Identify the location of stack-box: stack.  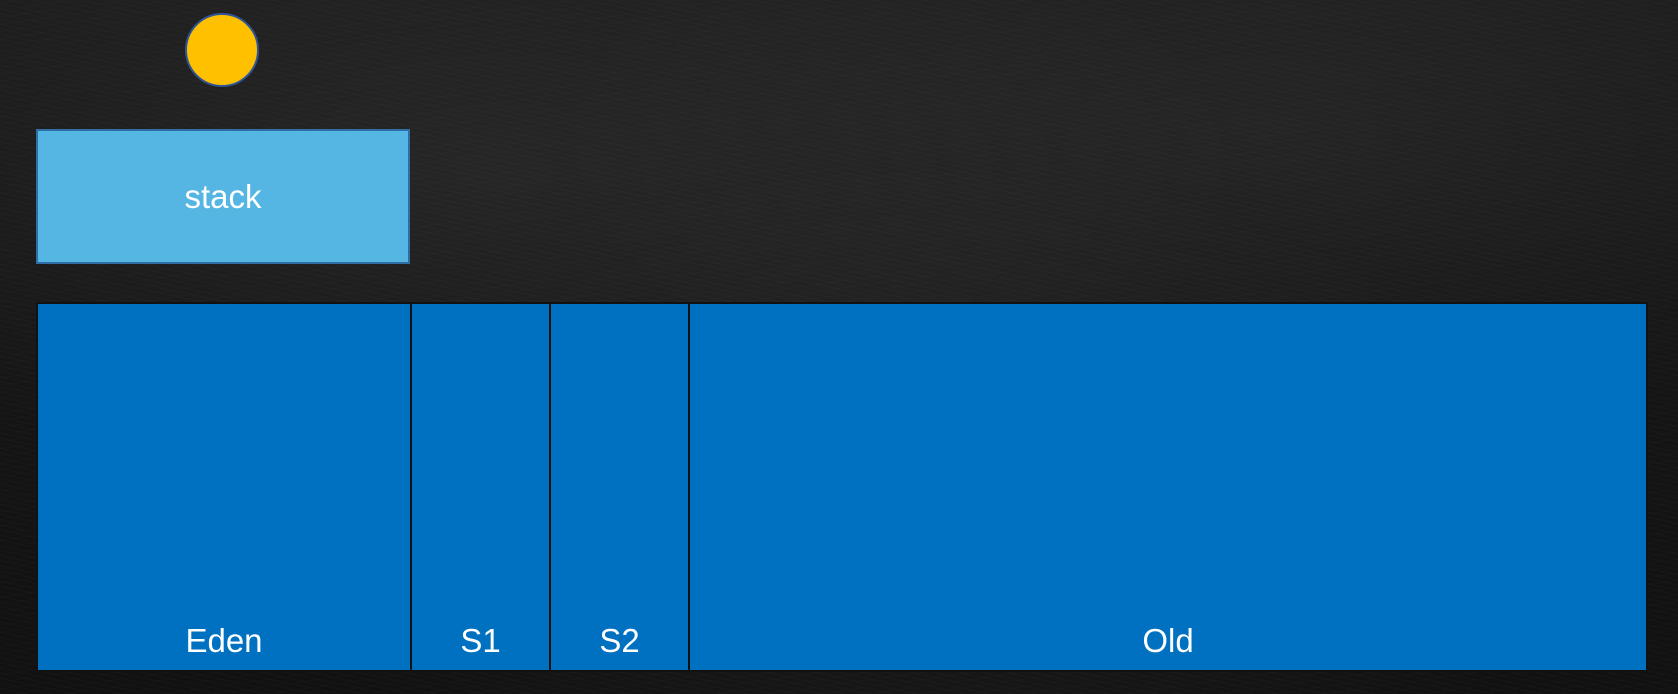
(223, 196).